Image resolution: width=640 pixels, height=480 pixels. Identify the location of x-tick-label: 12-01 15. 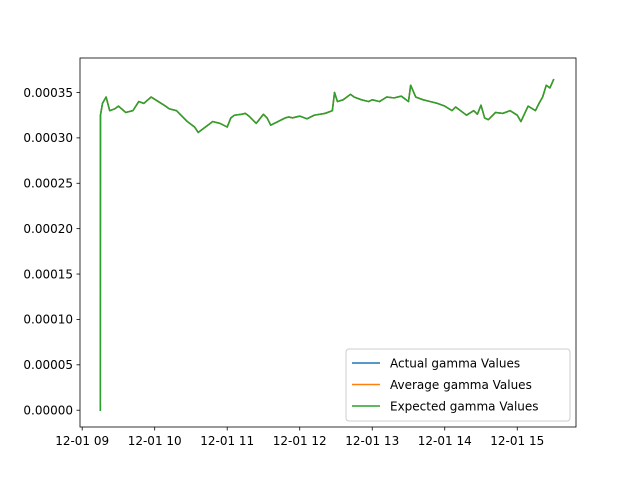
(517, 441).